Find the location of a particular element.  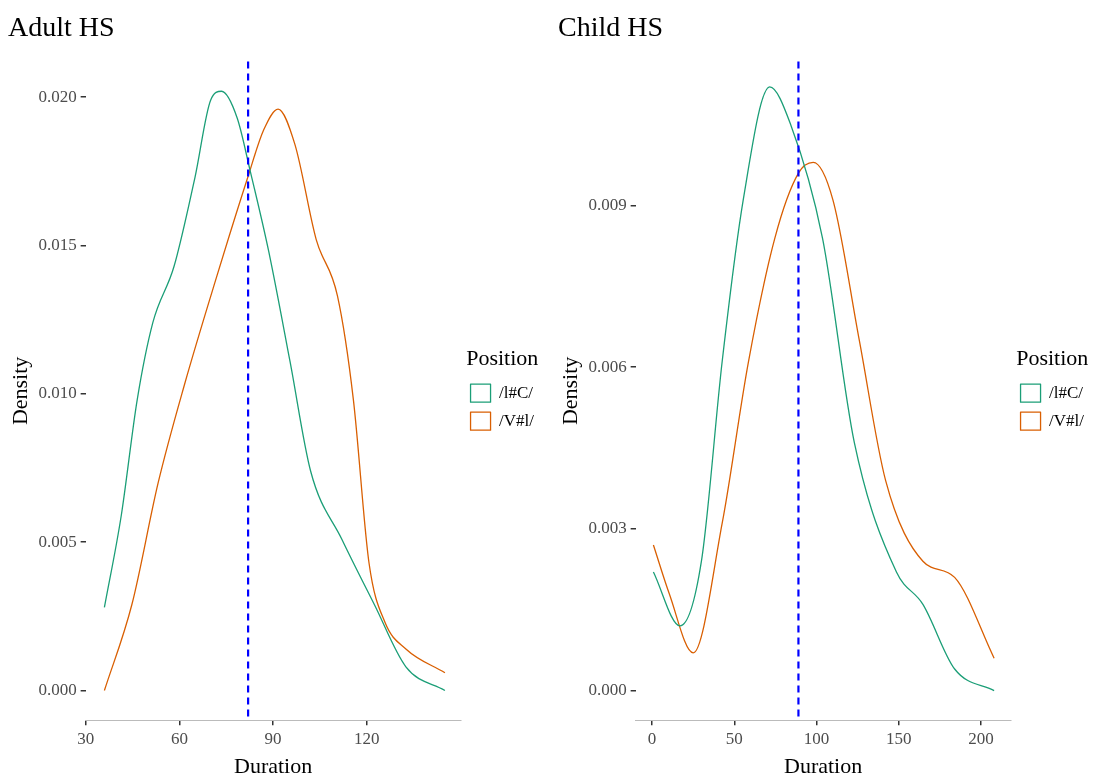

x-tick-label: 0 is located at coordinates (652, 738).